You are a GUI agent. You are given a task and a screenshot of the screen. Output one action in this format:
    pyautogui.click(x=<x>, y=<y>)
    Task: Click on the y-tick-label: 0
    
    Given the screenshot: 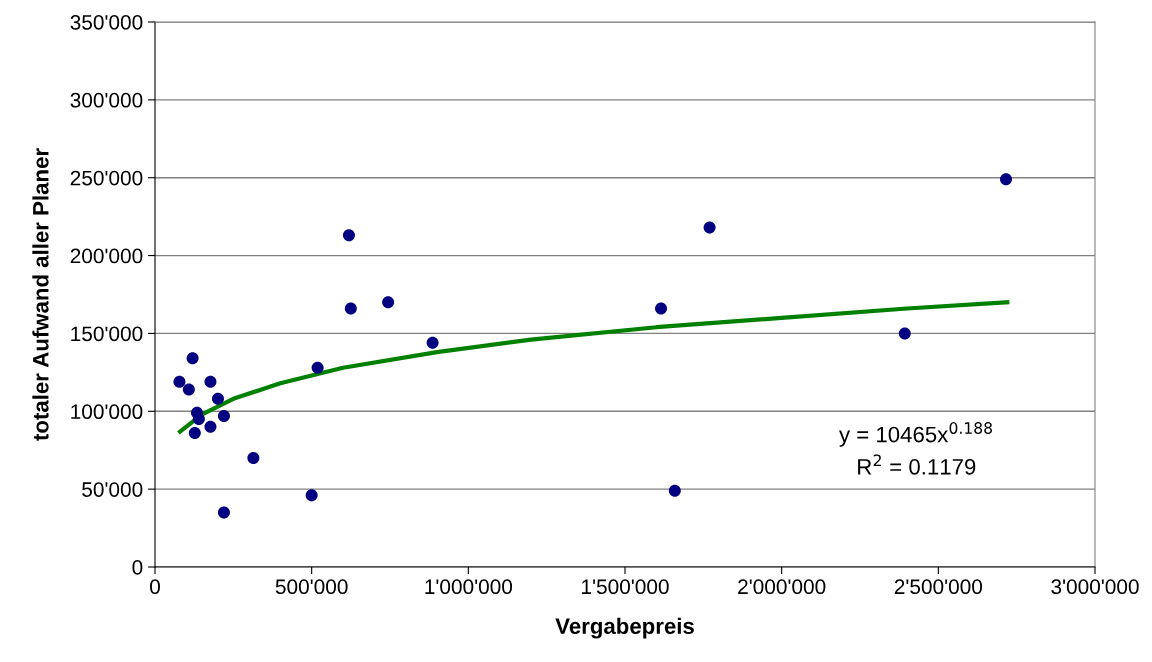 What is the action you would take?
    pyautogui.click(x=137, y=567)
    